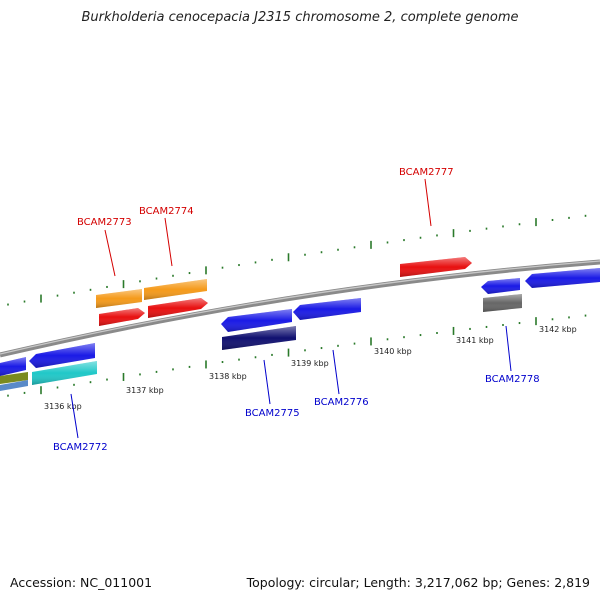 Image resolution: width=600 pixels, height=600 pixels. What do you see at coordinates (475, 340) in the screenshot?
I see `tick-label: 3141 kbp` at bounding box center [475, 340].